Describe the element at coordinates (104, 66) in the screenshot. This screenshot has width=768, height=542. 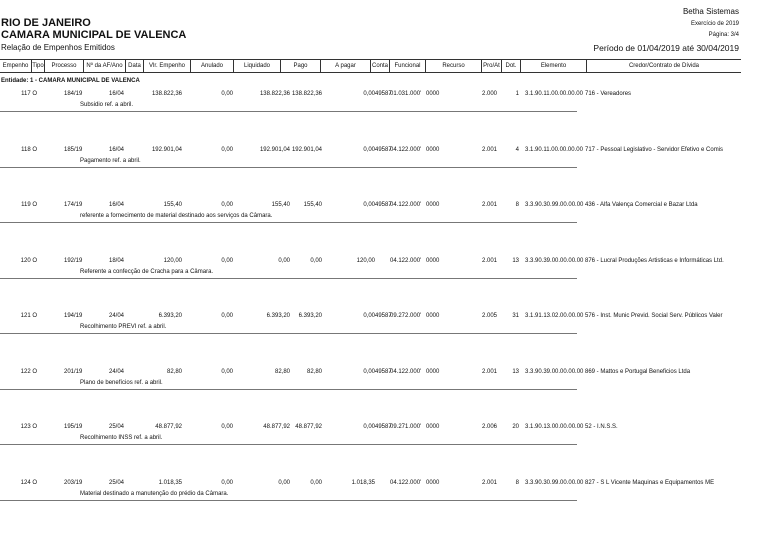
I see `column-header: Nº da AF/Ano` at that location.